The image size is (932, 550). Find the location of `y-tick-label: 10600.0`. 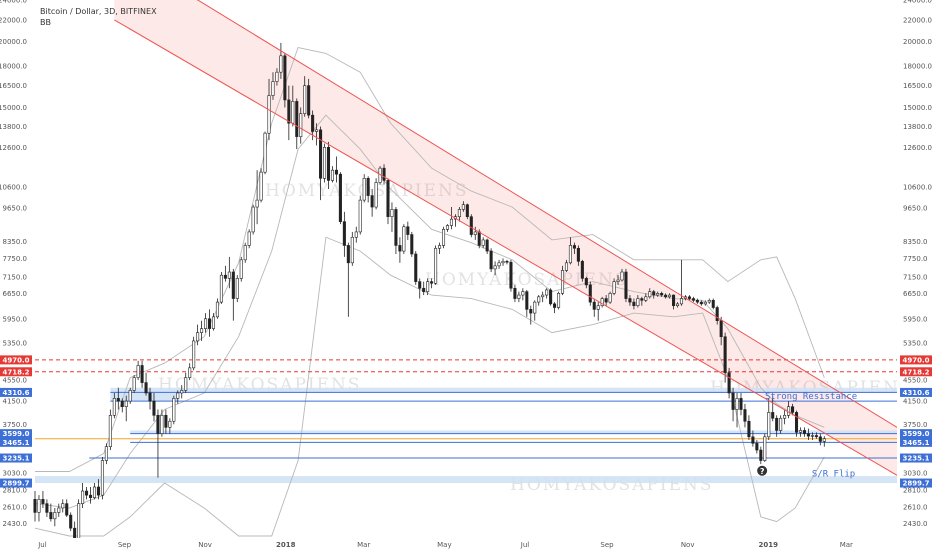

y-tick-label: 10600.0 is located at coordinates (917, 187).